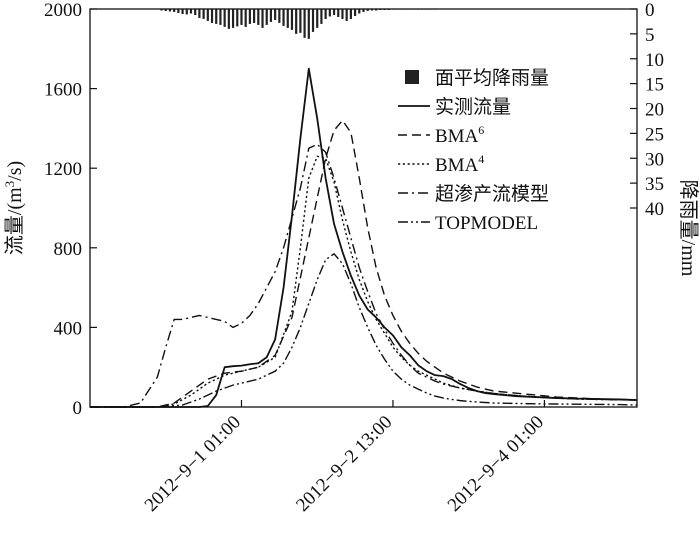 This screenshot has width=700, height=552. What do you see at coordinates (492, 78) in the screenshot?
I see `legend-label: 面平均降雨量` at bounding box center [492, 78].